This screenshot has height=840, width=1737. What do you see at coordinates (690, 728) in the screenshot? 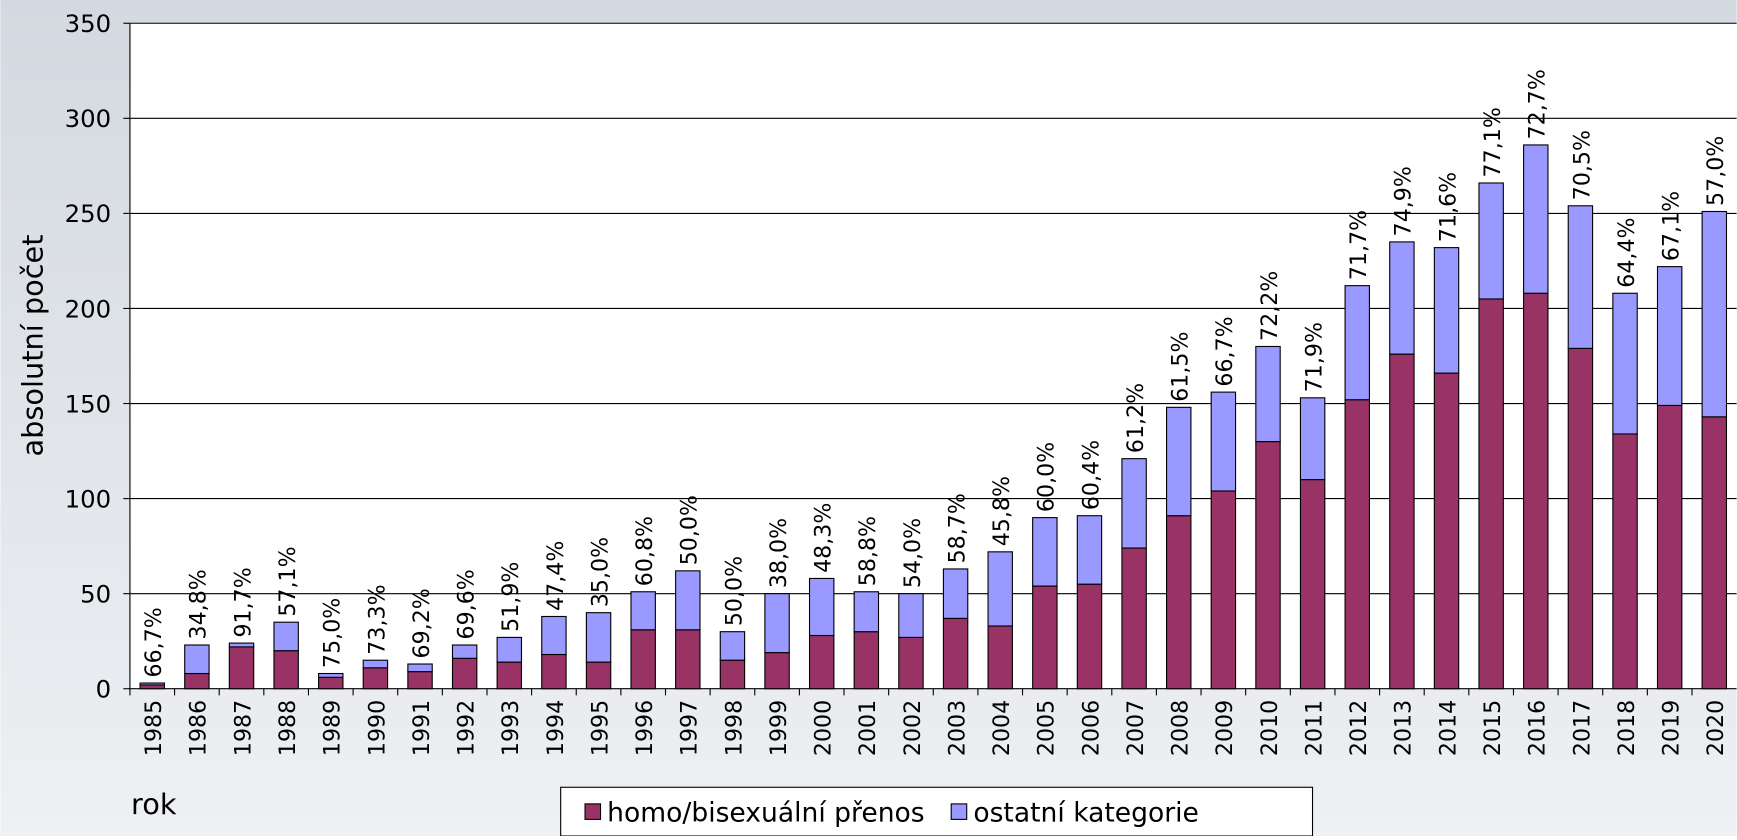
I see `x-tick-label: 1997` at bounding box center [690, 728].